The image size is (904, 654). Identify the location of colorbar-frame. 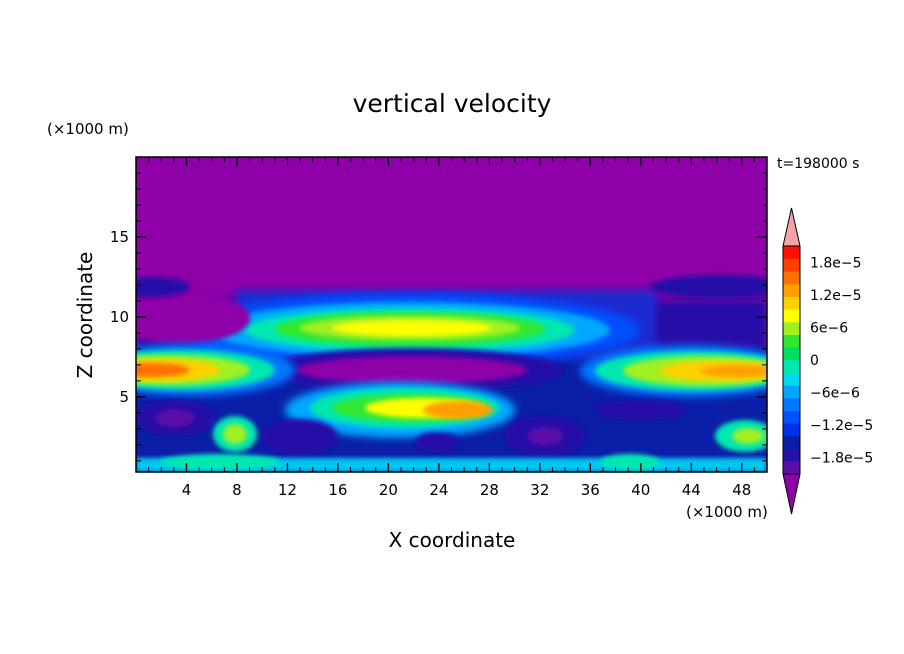
(791, 360).